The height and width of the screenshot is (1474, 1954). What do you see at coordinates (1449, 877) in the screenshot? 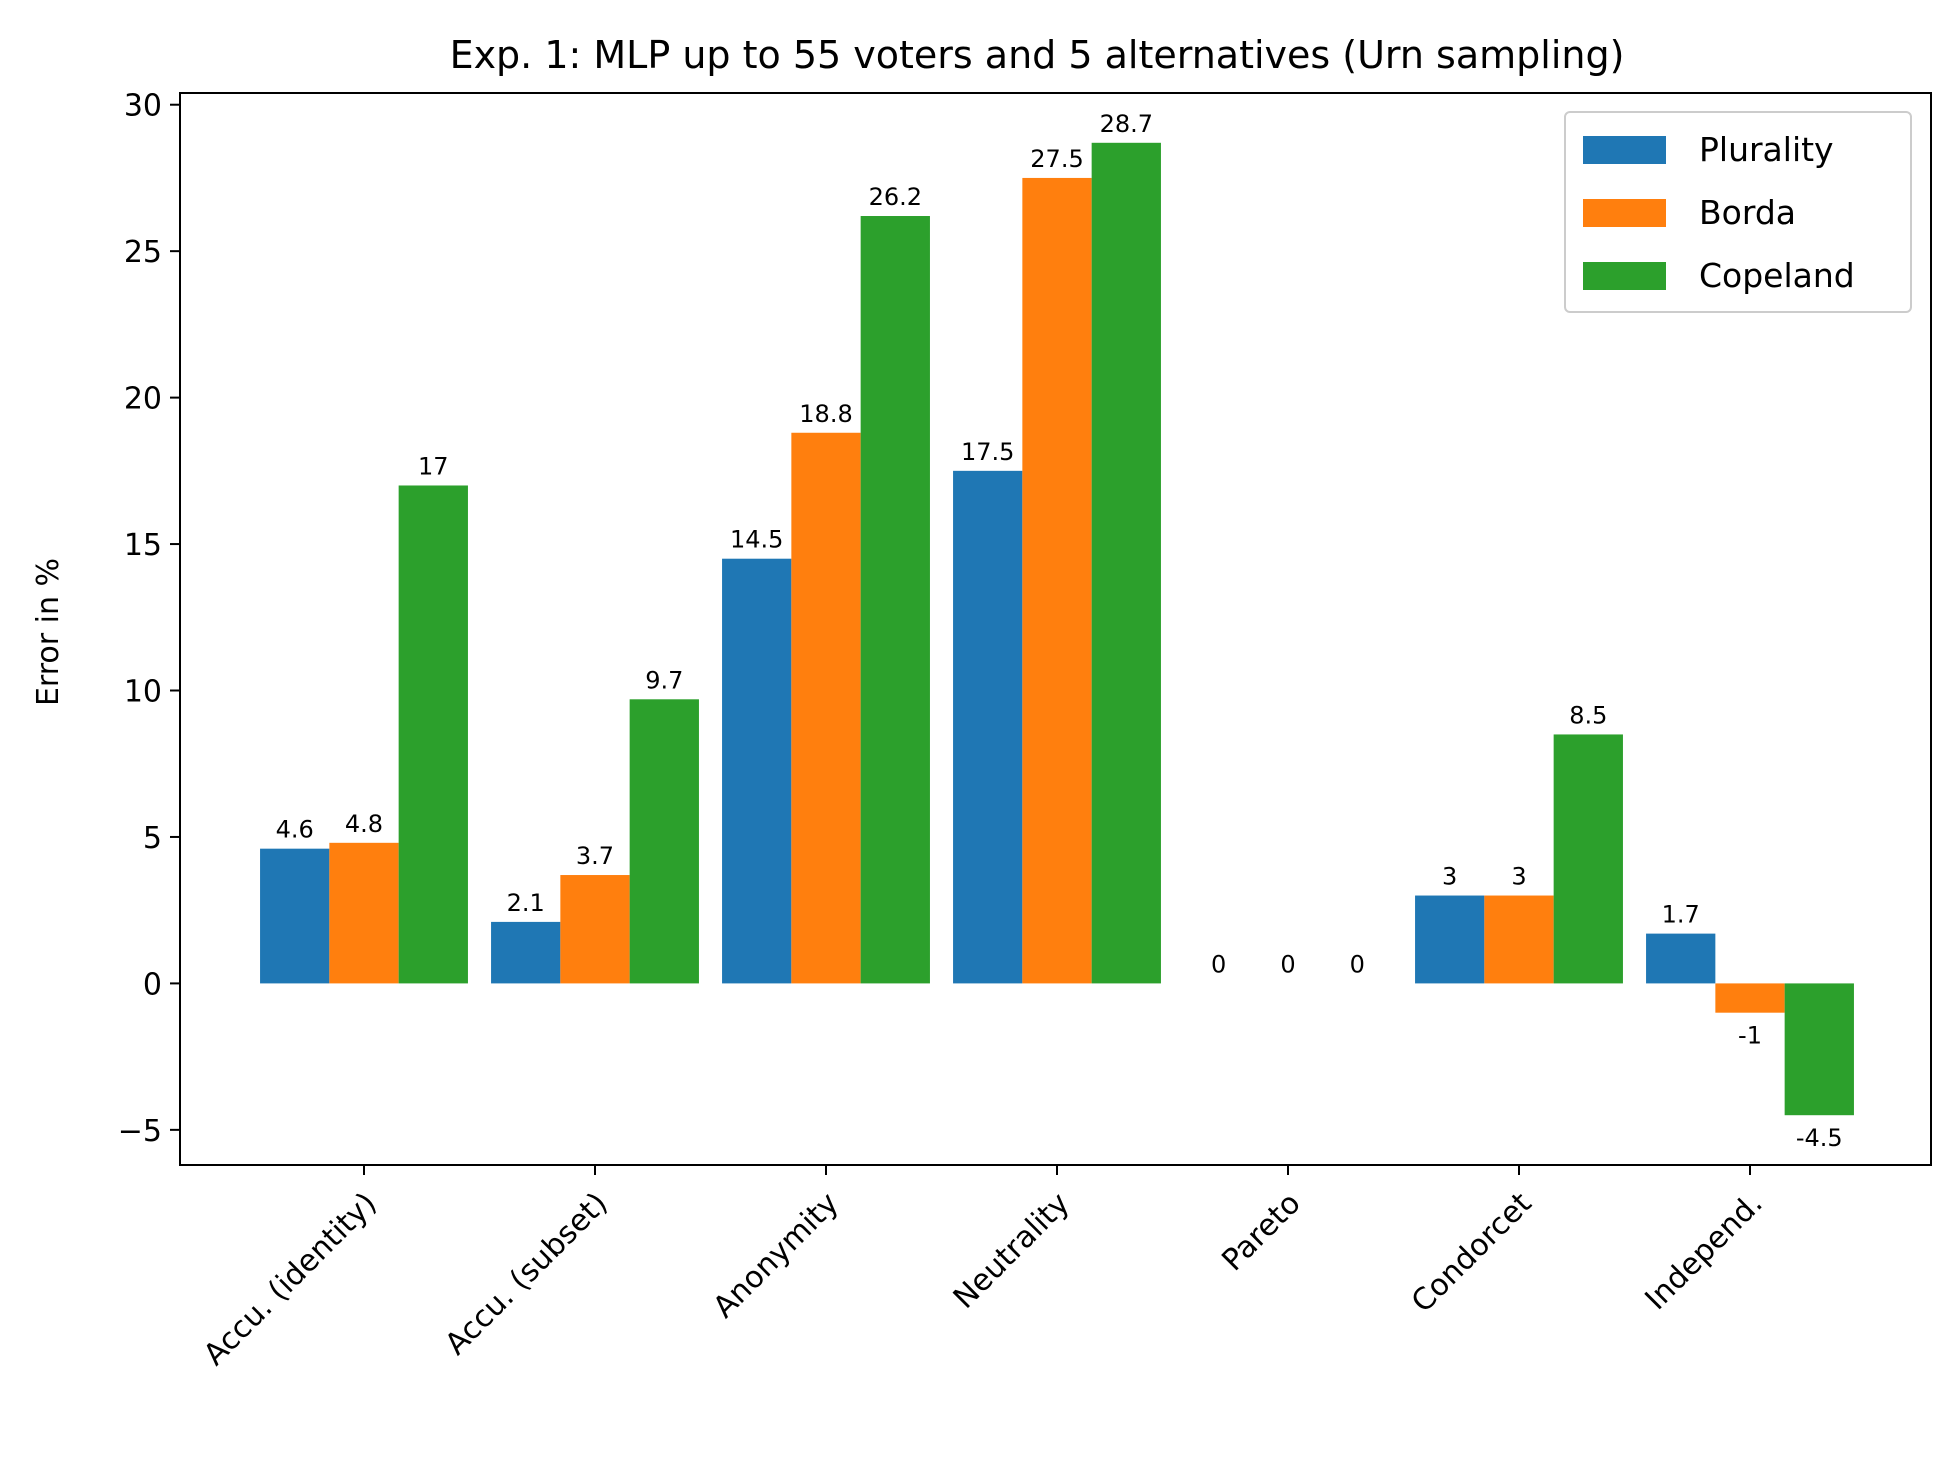
I see `bar-label-plurality-5: 3` at bounding box center [1449, 877].